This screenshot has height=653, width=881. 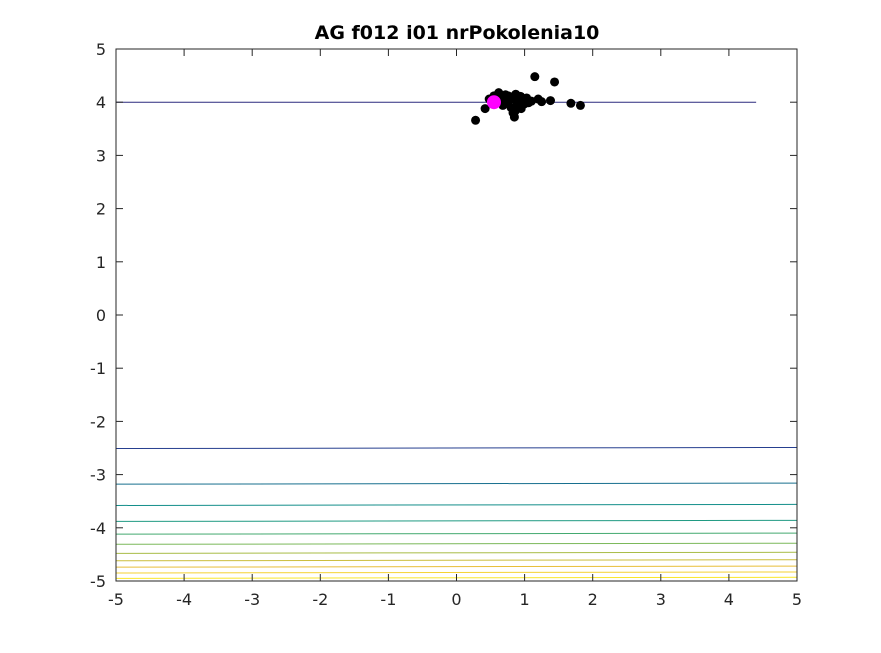 I want to click on y-tick-label: -2, so click(x=98, y=421).